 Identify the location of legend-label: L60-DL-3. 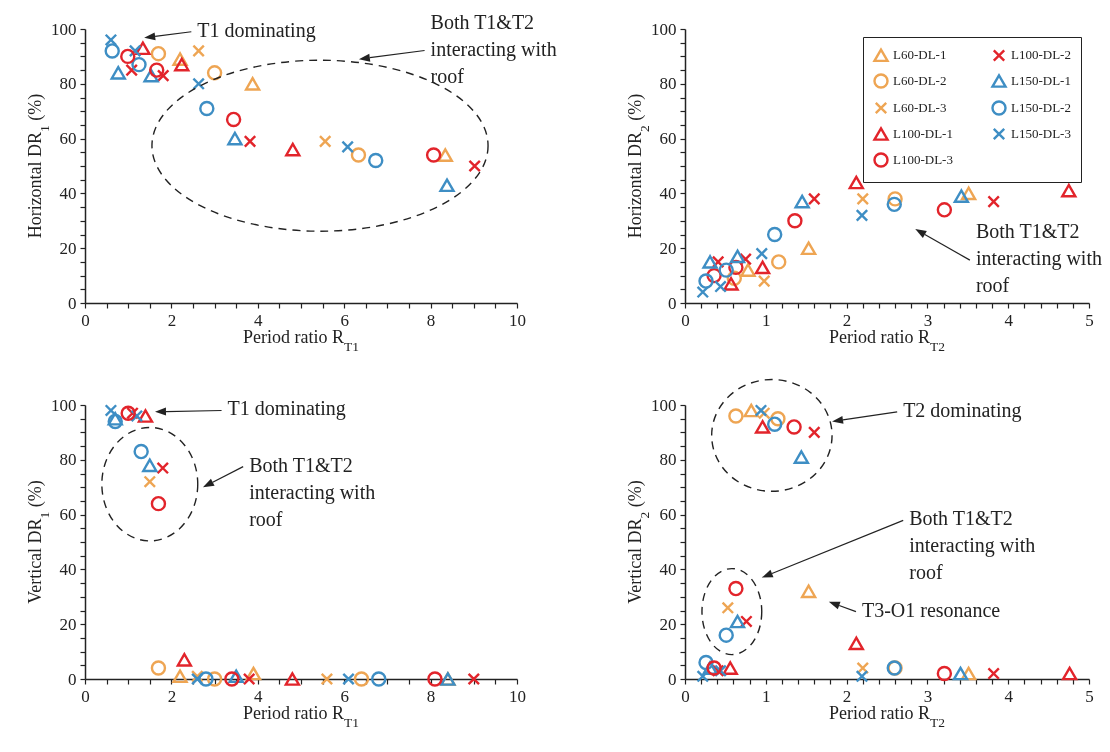
(920, 107).